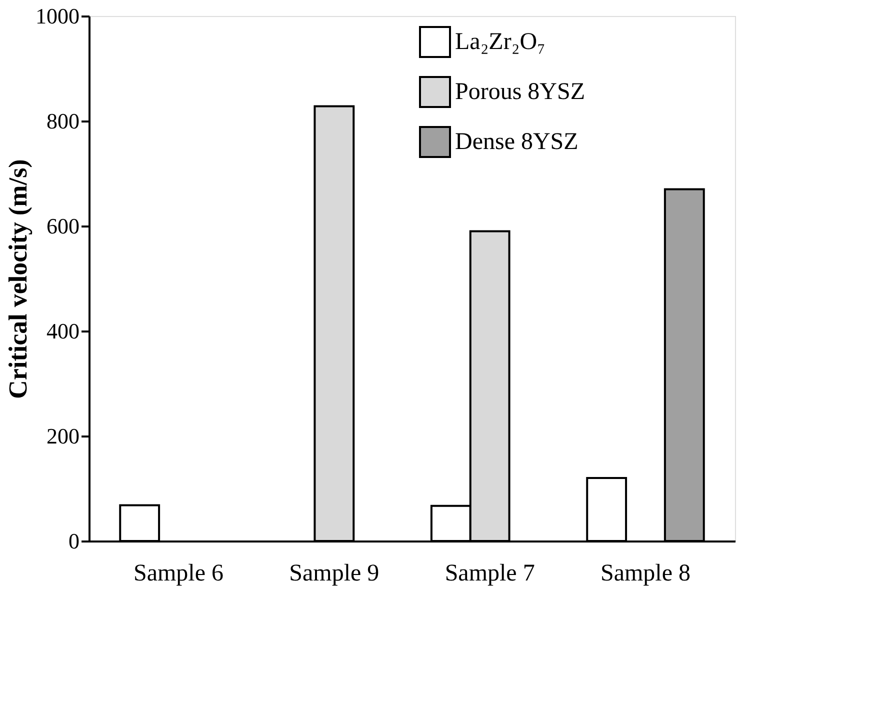 The height and width of the screenshot is (715, 888). I want to click on y-tick-label: 1000, so click(58, 16).